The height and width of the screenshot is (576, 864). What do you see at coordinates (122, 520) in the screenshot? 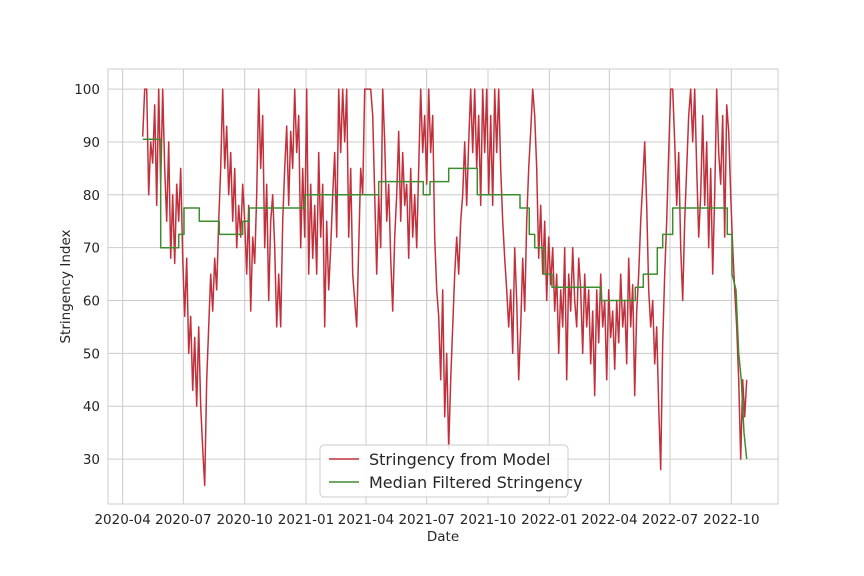
I see `x-tick-label: 2020-04` at bounding box center [122, 520].